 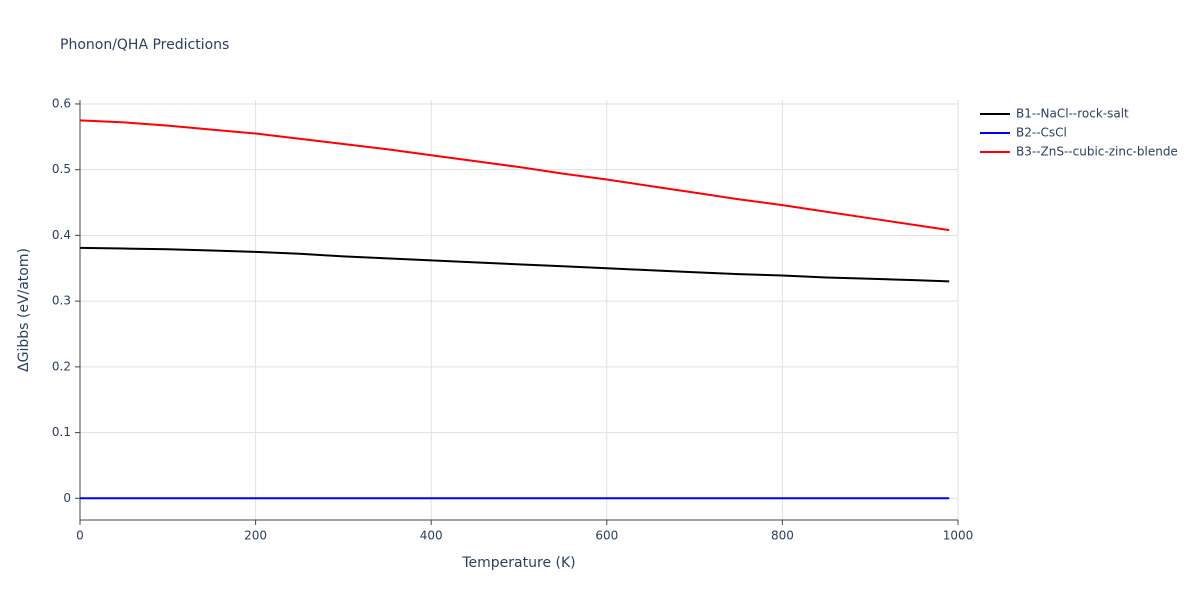 What do you see at coordinates (782, 536) in the screenshot?
I see `x-tick-label: 800` at bounding box center [782, 536].